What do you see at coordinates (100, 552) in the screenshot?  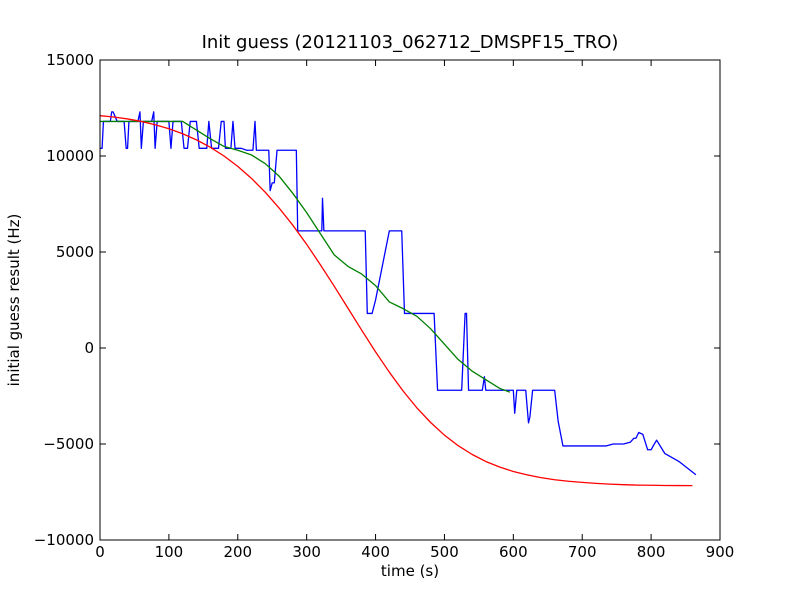 I see `x-tick-label-0: 0` at bounding box center [100, 552].